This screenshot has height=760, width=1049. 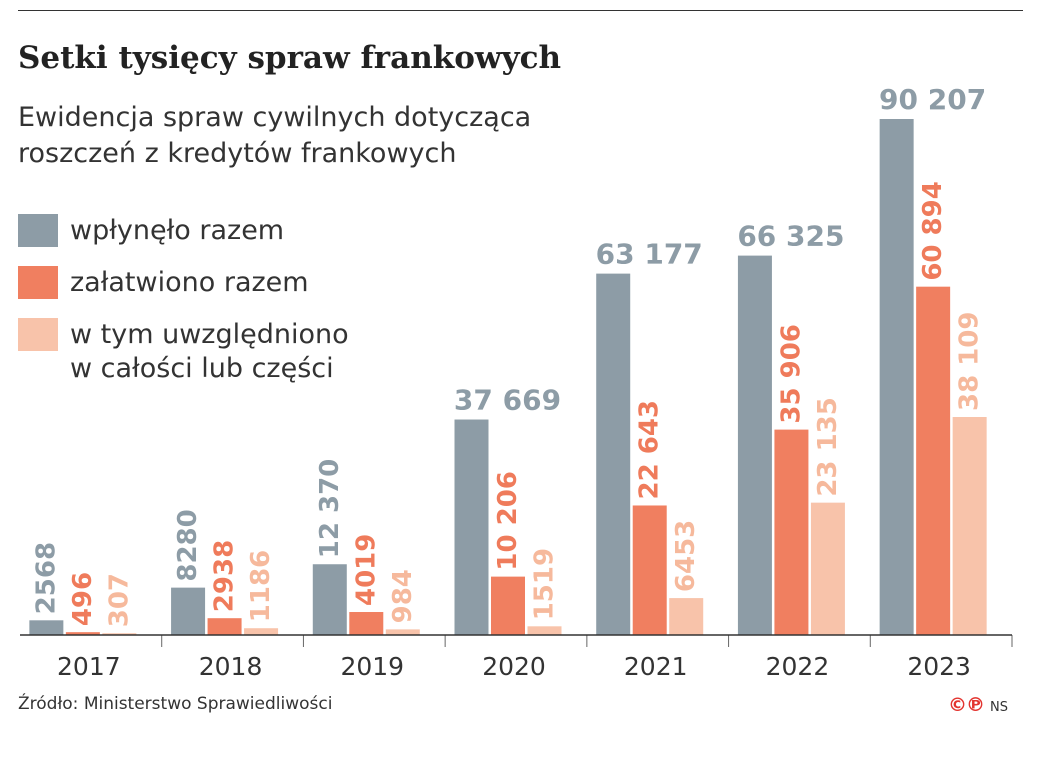 What do you see at coordinates (46, 627) in the screenshot?
I see `bar-wpyneo-2017` at bounding box center [46, 627].